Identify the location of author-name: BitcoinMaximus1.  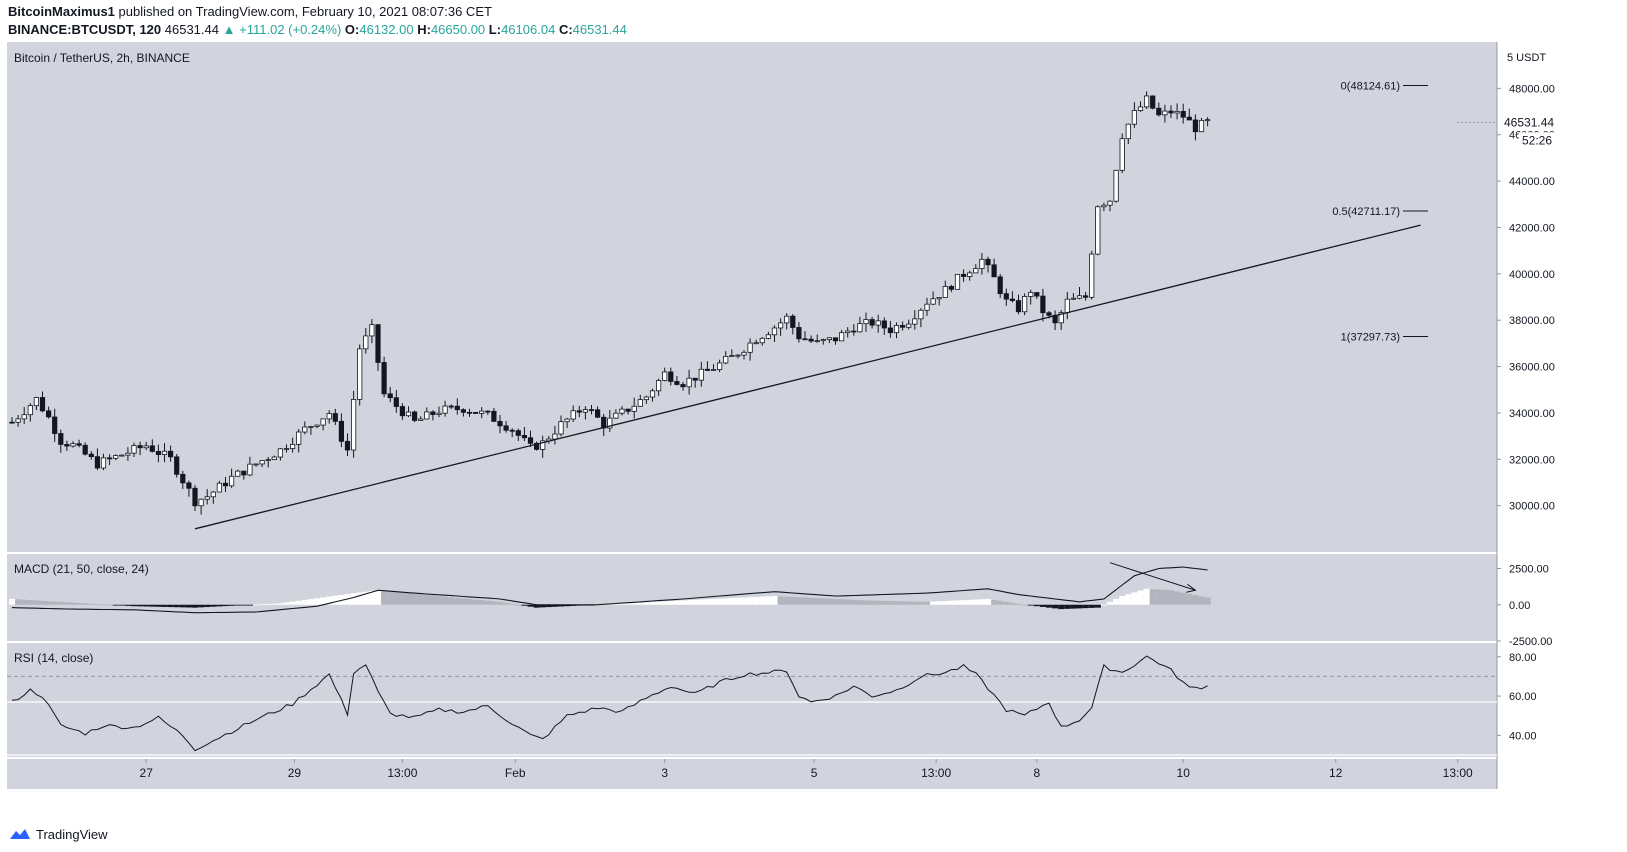
(61, 11).